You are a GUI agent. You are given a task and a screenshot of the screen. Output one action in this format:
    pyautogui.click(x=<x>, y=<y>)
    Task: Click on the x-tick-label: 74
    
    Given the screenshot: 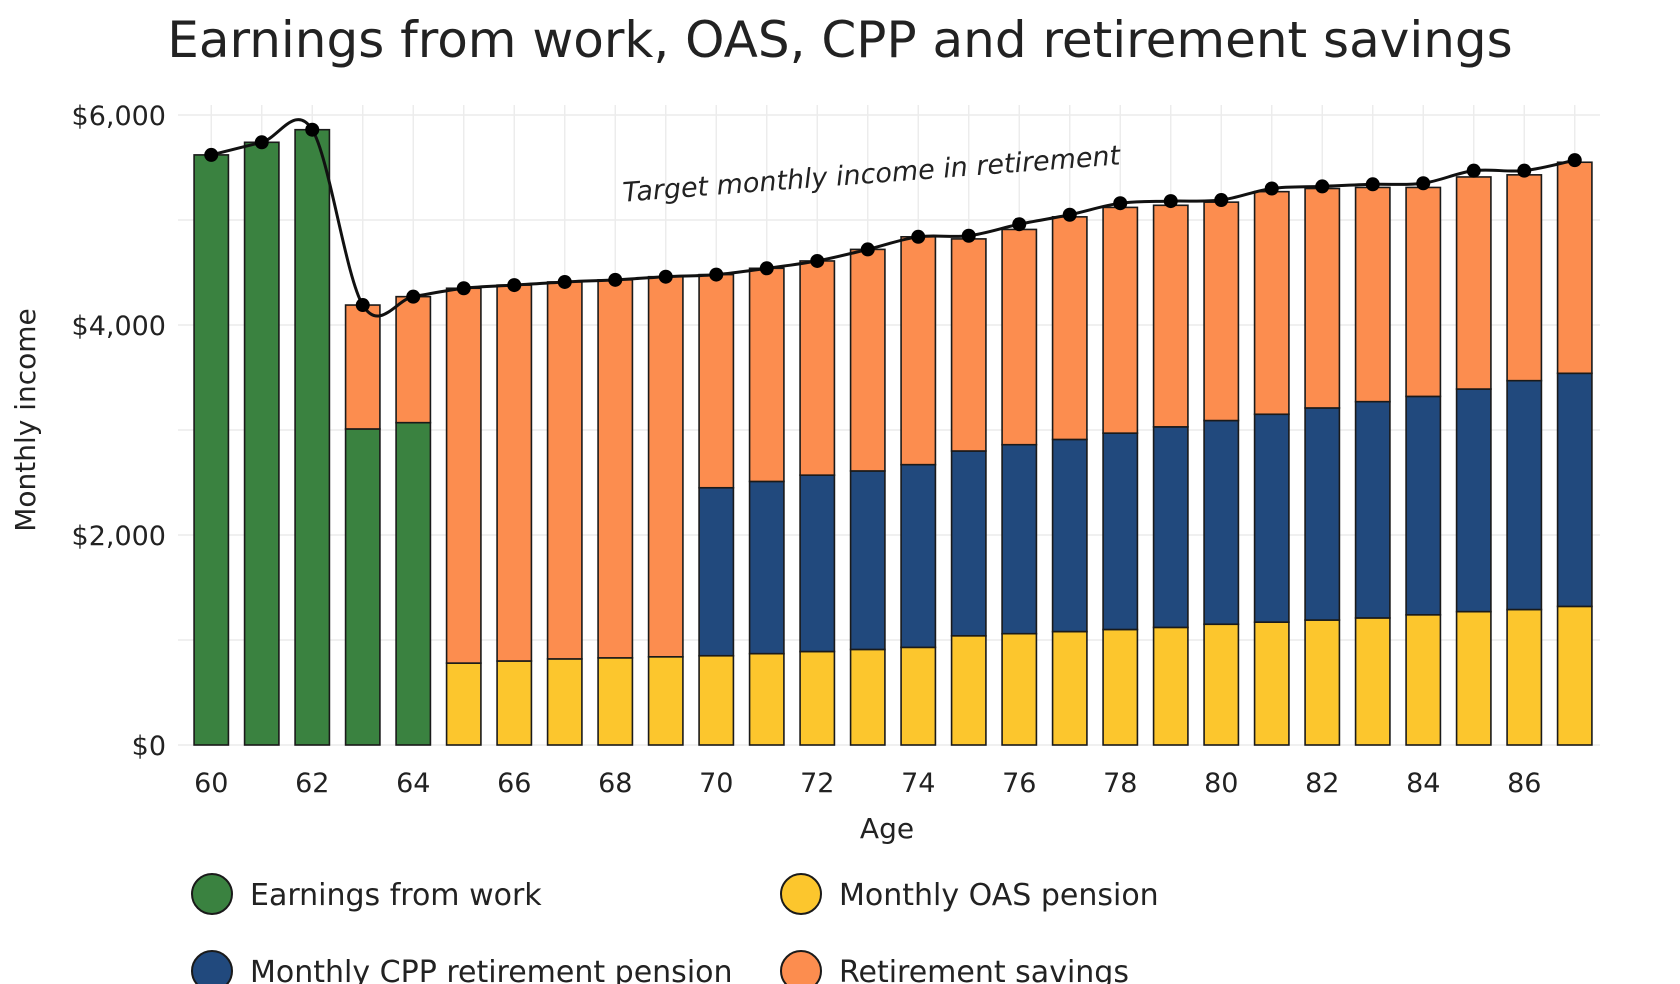 What is the action you would take?
    pyautogui.click(x=918, y=783)
    